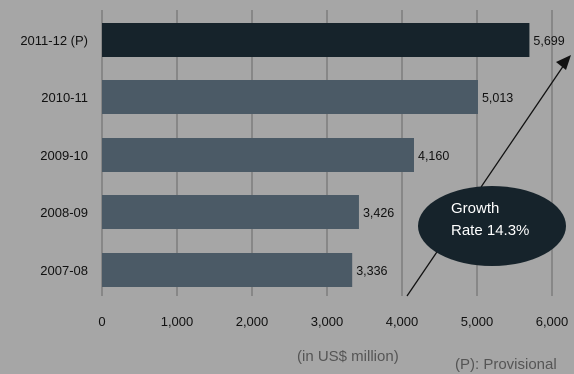 This screenshot has height=374, width=574. Describe the element at coordinates (378, 213) in the screenshot. I see `bar-value-label: 3,426` at that location.